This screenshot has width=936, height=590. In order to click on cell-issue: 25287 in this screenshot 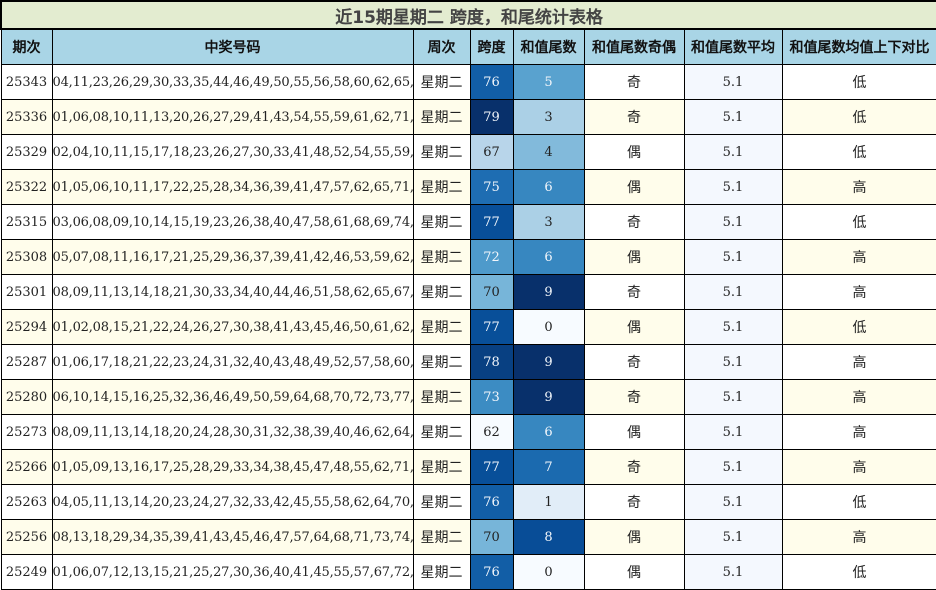, I will do `click(26, 362)`.